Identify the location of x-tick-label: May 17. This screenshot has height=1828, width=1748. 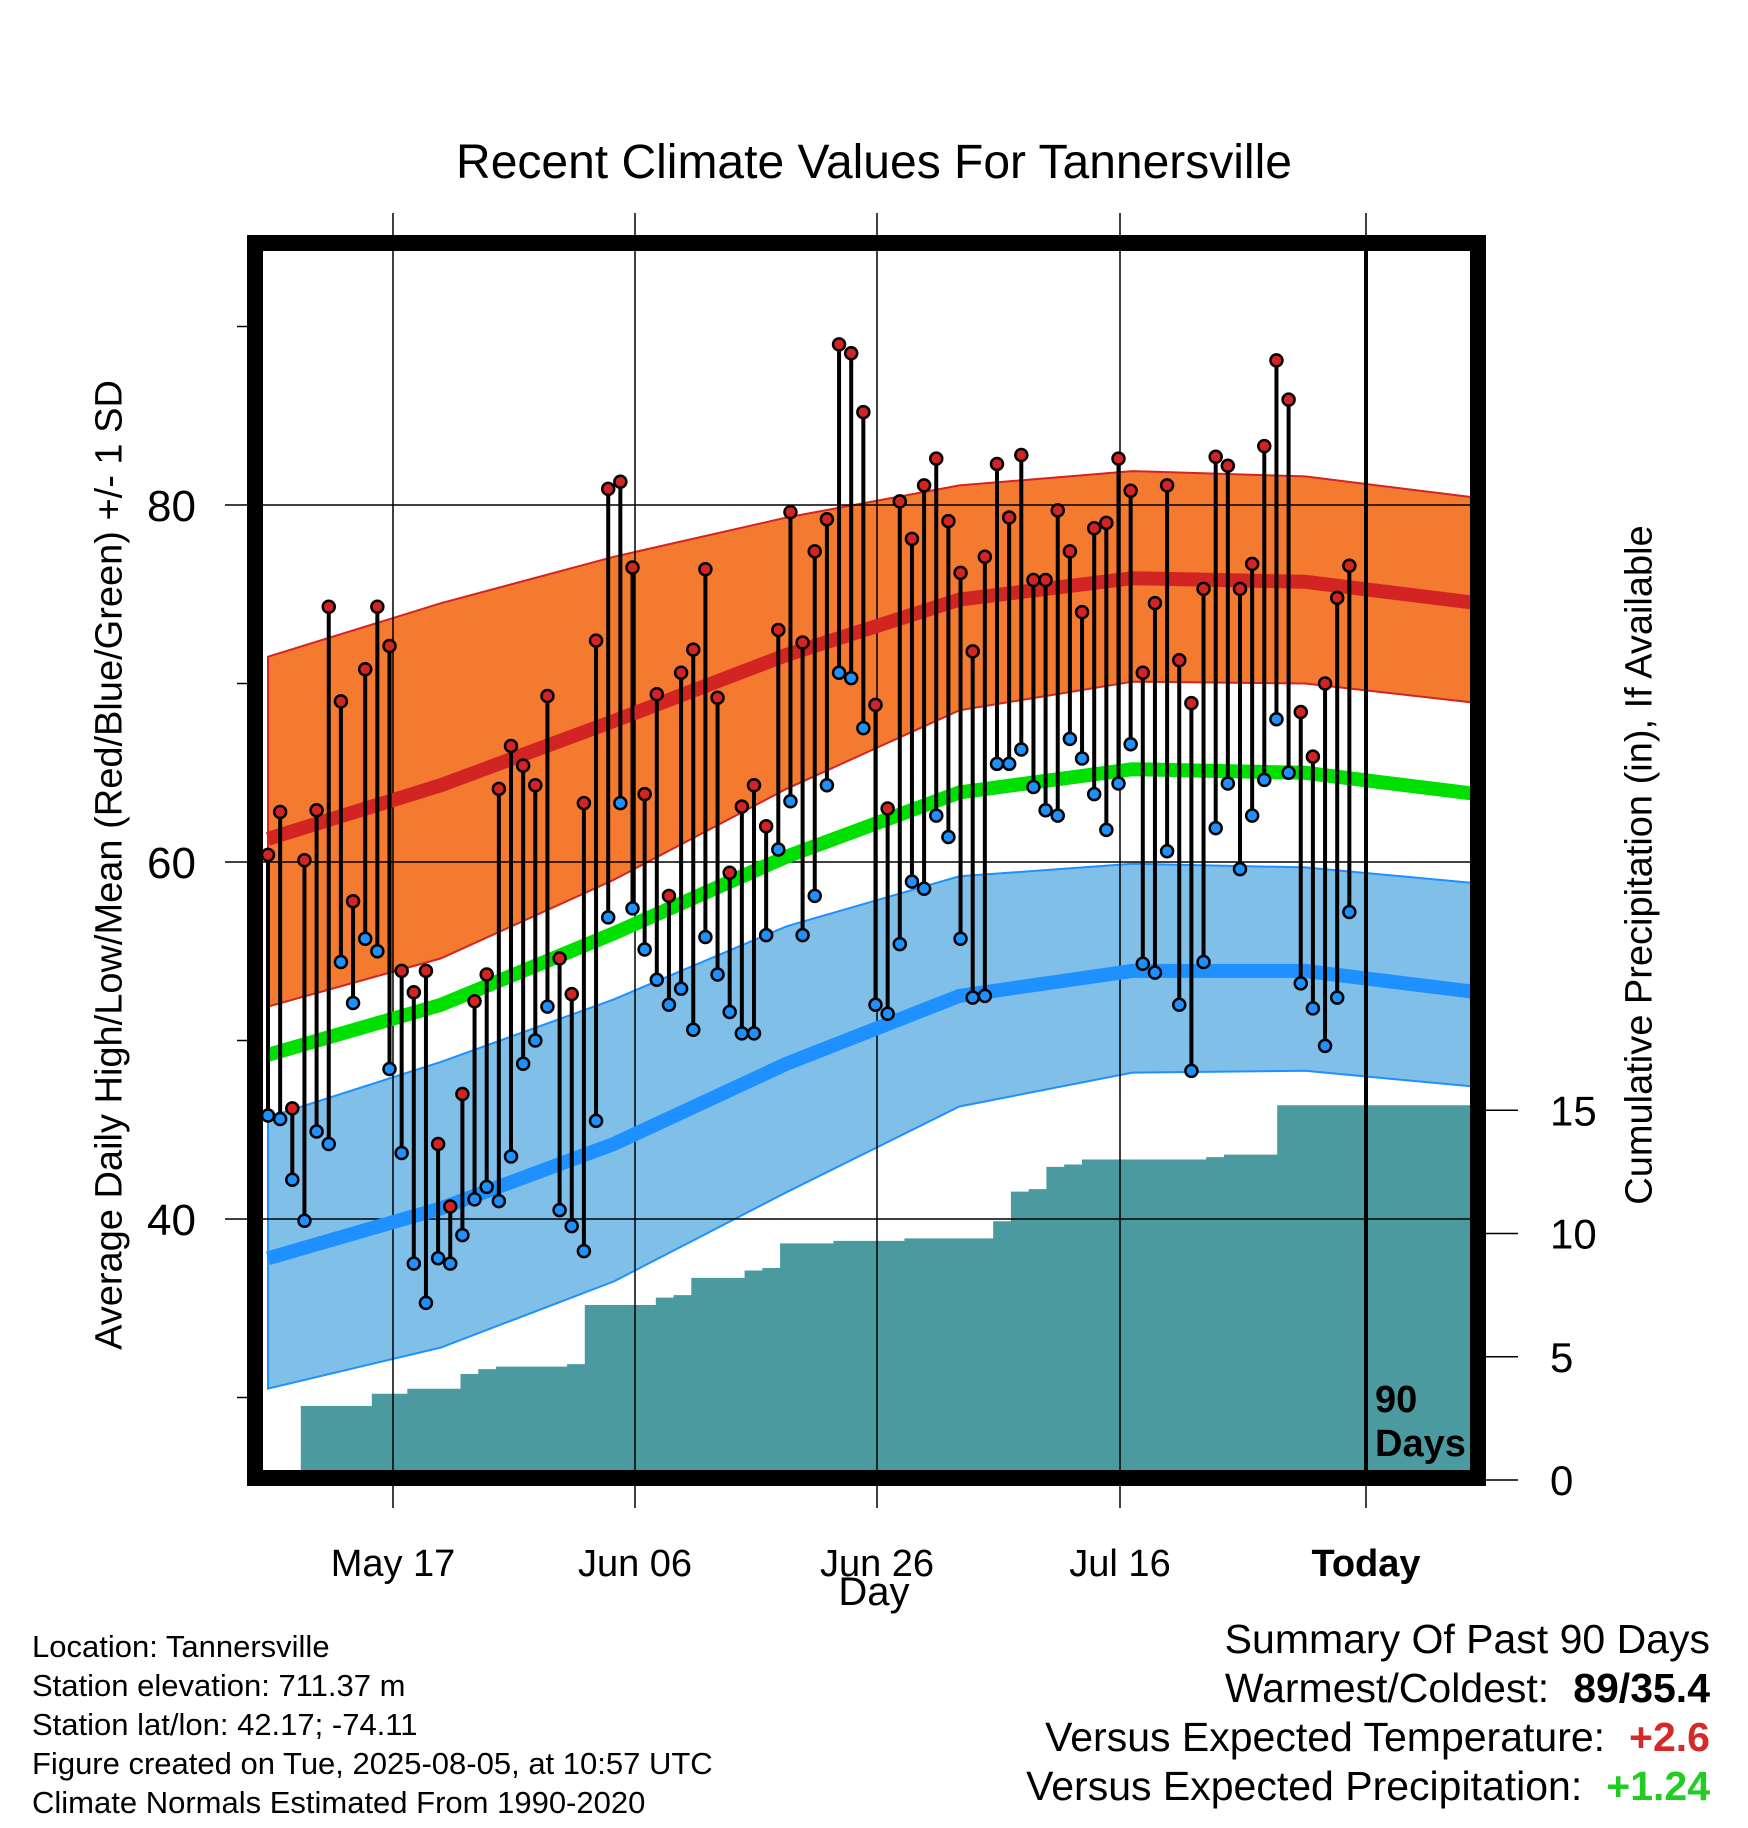
(393, 1564).